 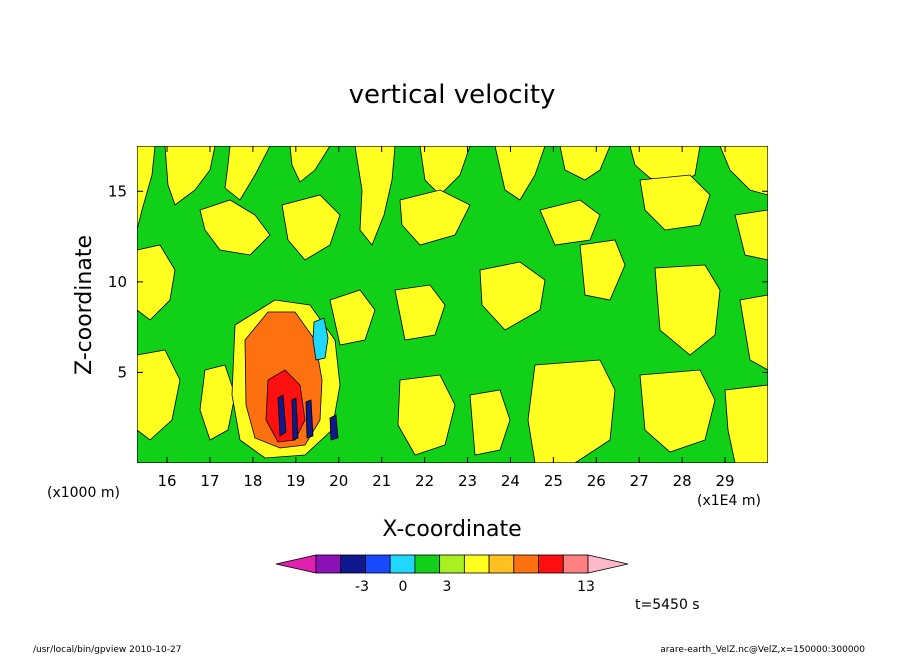 What do you see at coordinates (639, 481) in the screenshot?
I see `x-tick-label: 27` at bounding box center [639, 481].